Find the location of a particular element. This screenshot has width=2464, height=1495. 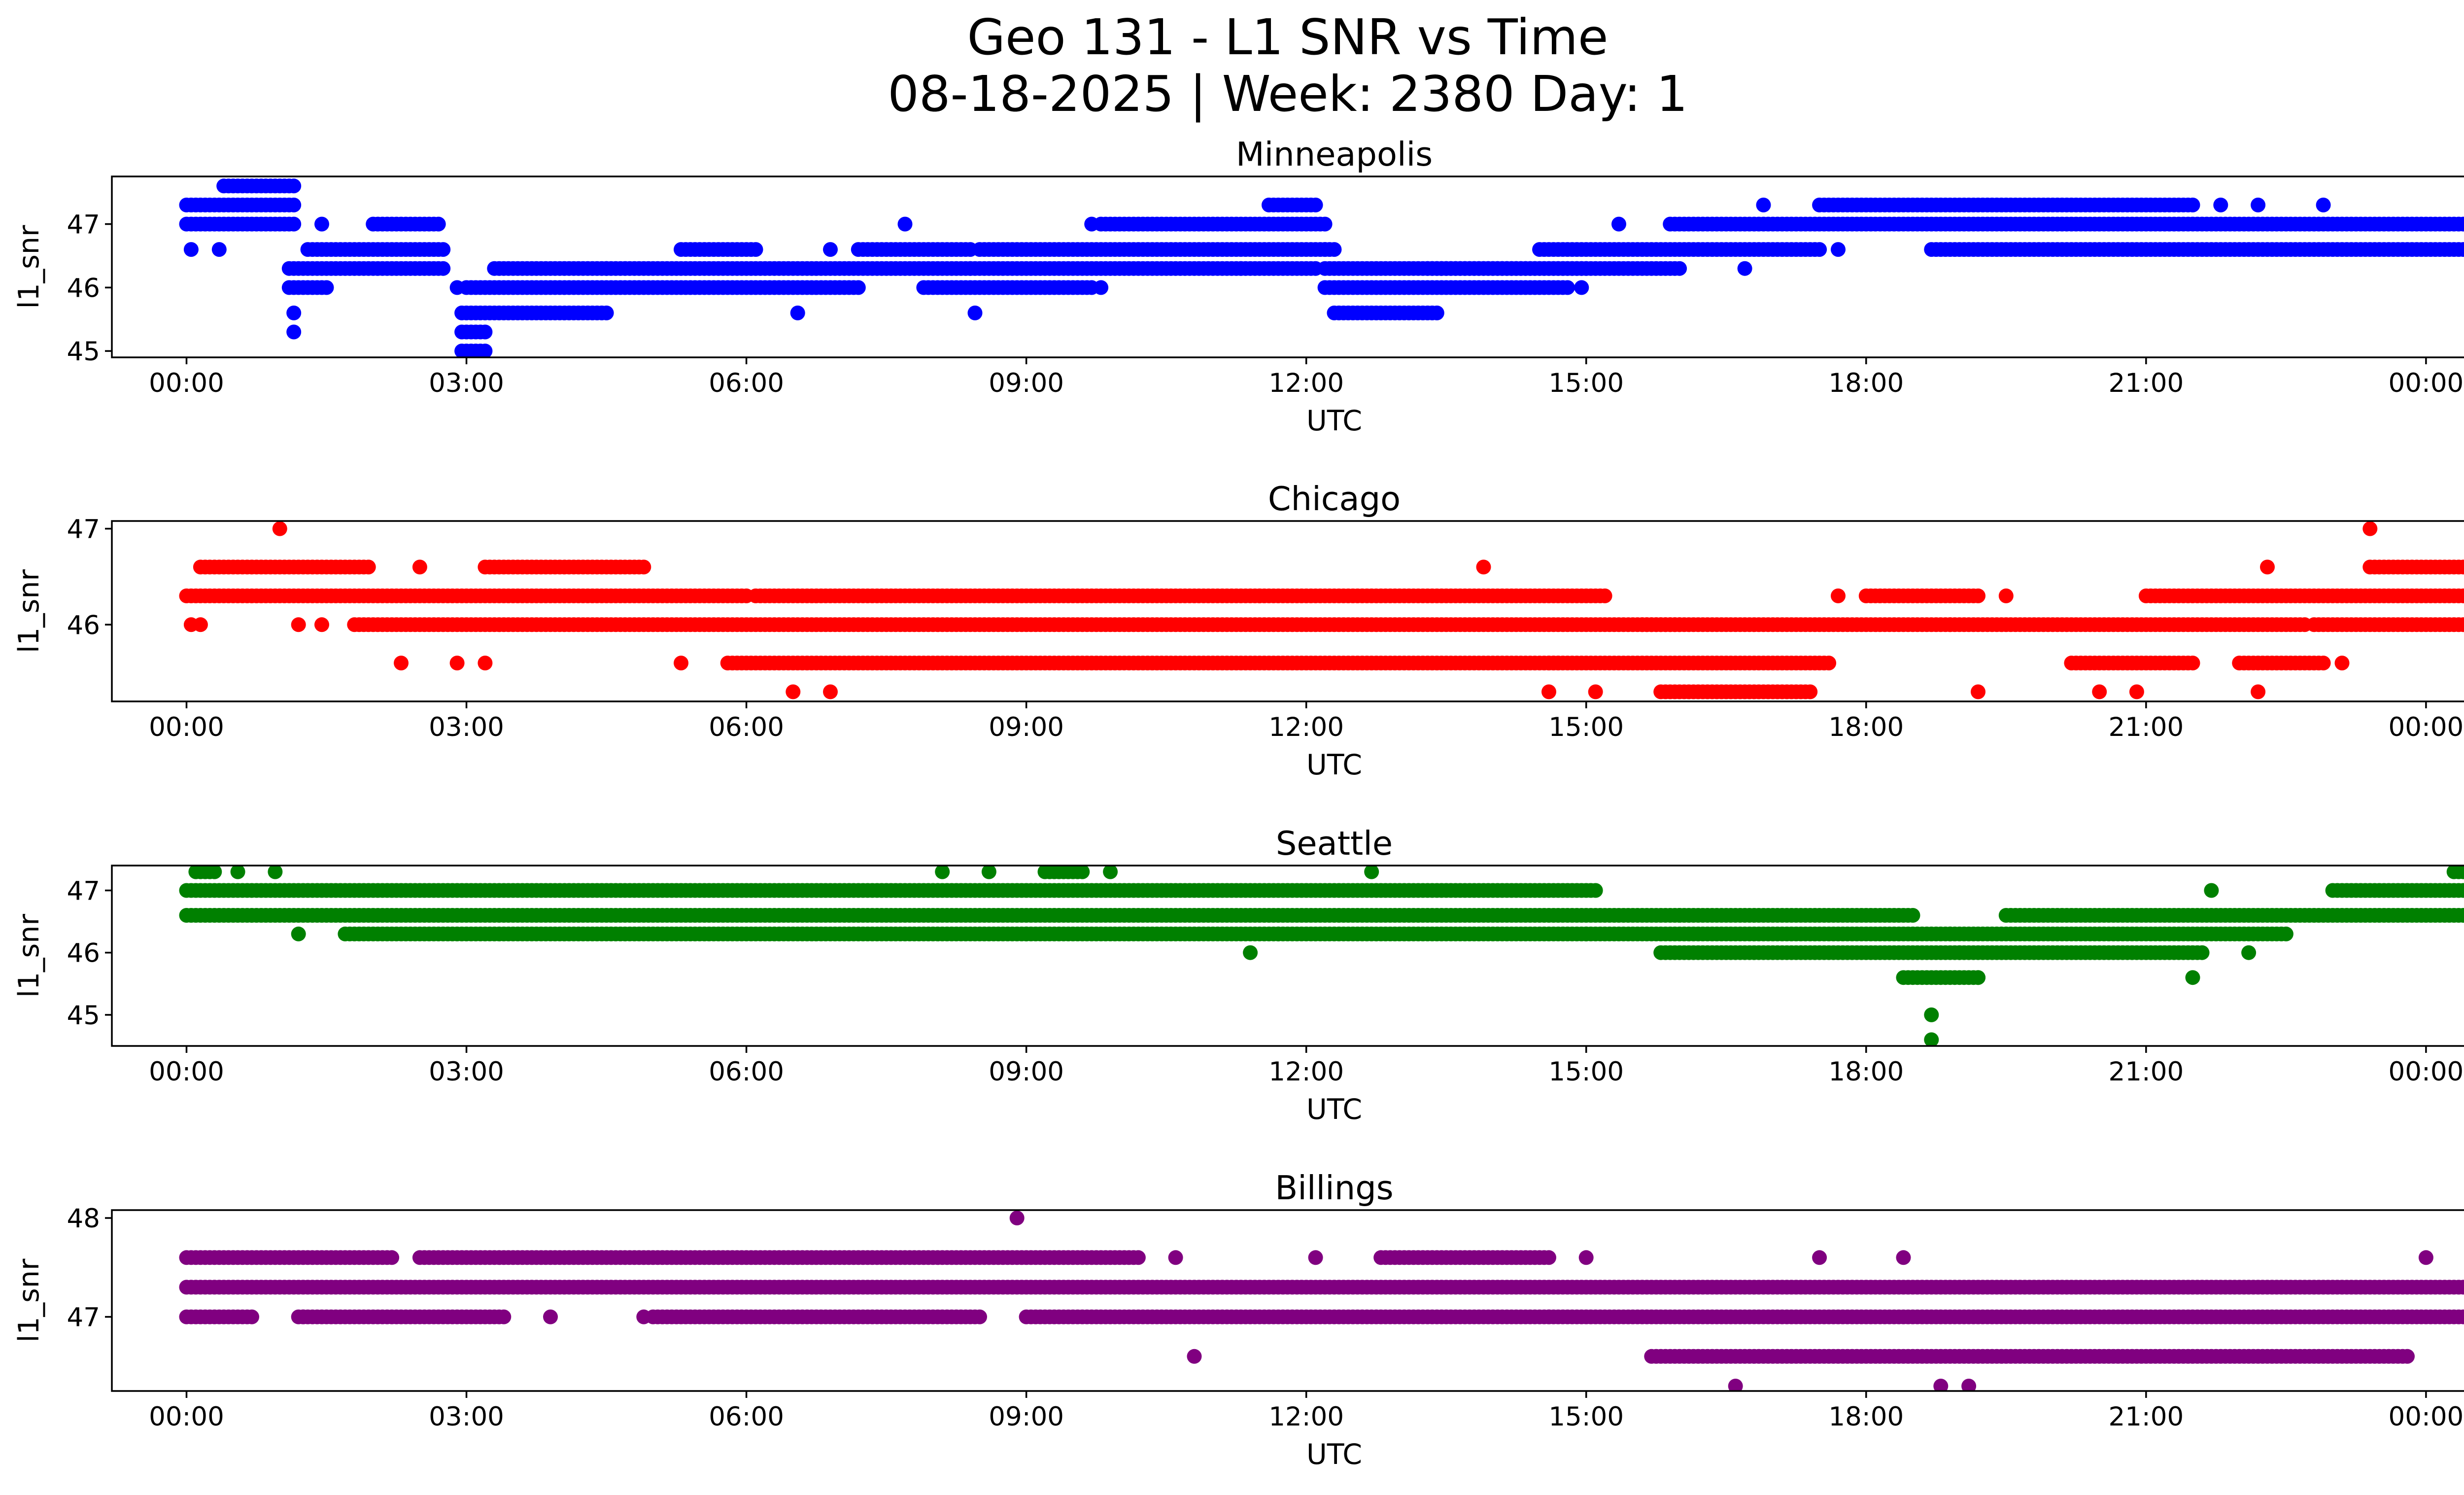

chicago-chart-title: Chicago is located at coordinates (1334, 499).